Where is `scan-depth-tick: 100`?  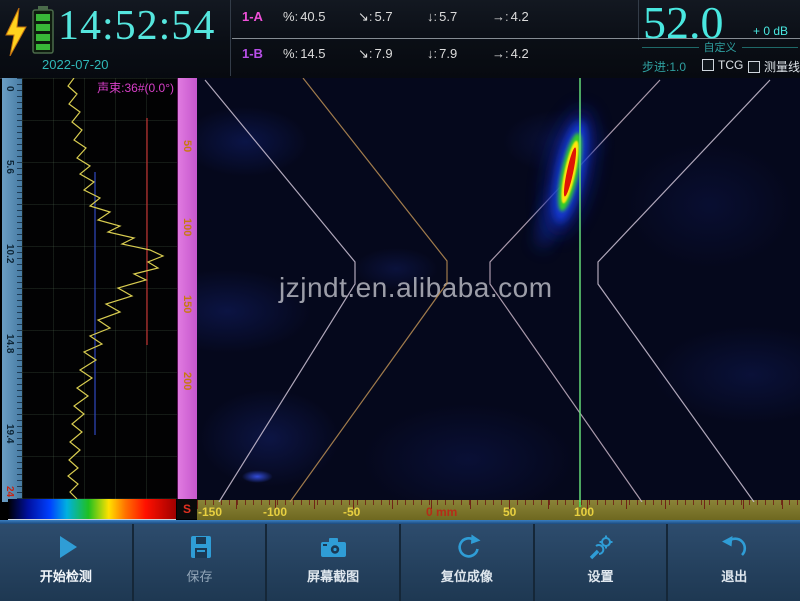 scan-depth-tick: 100 is located at coordinates (187, 227).